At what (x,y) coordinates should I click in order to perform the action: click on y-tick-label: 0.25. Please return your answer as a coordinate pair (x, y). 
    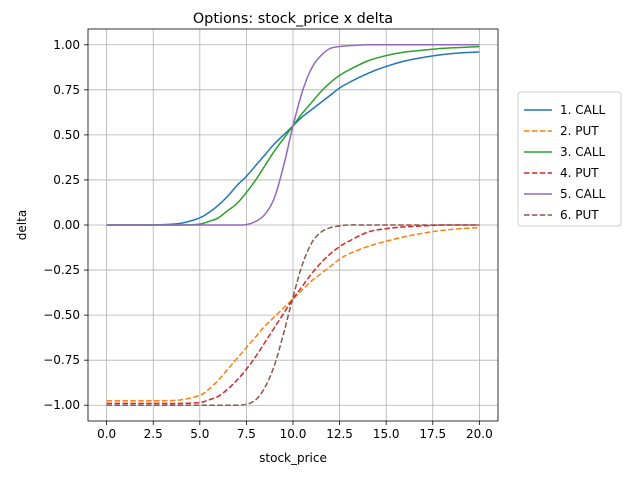
    Looking at the image, I should click on (66, 180).